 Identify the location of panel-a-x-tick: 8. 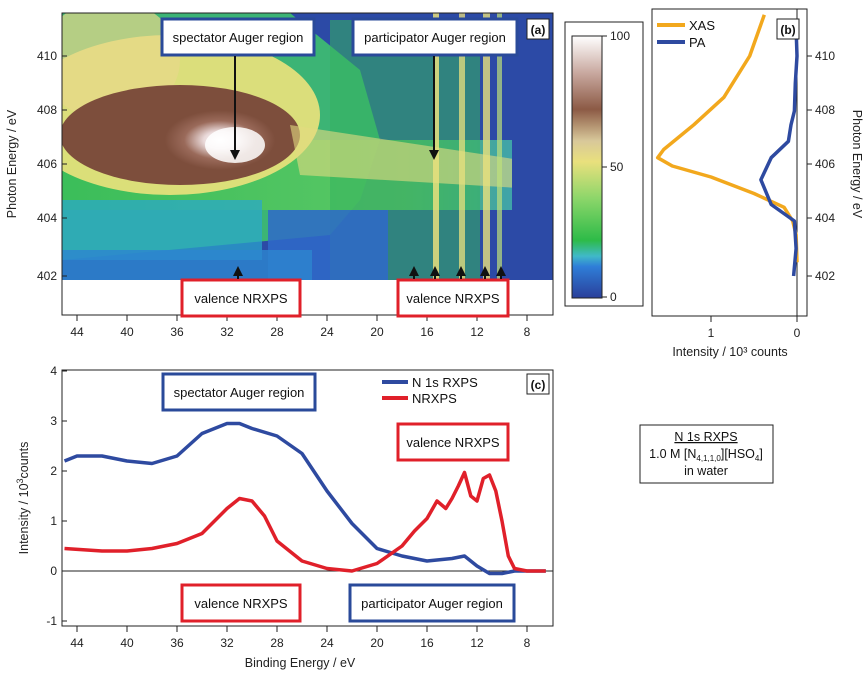
(527, 332).